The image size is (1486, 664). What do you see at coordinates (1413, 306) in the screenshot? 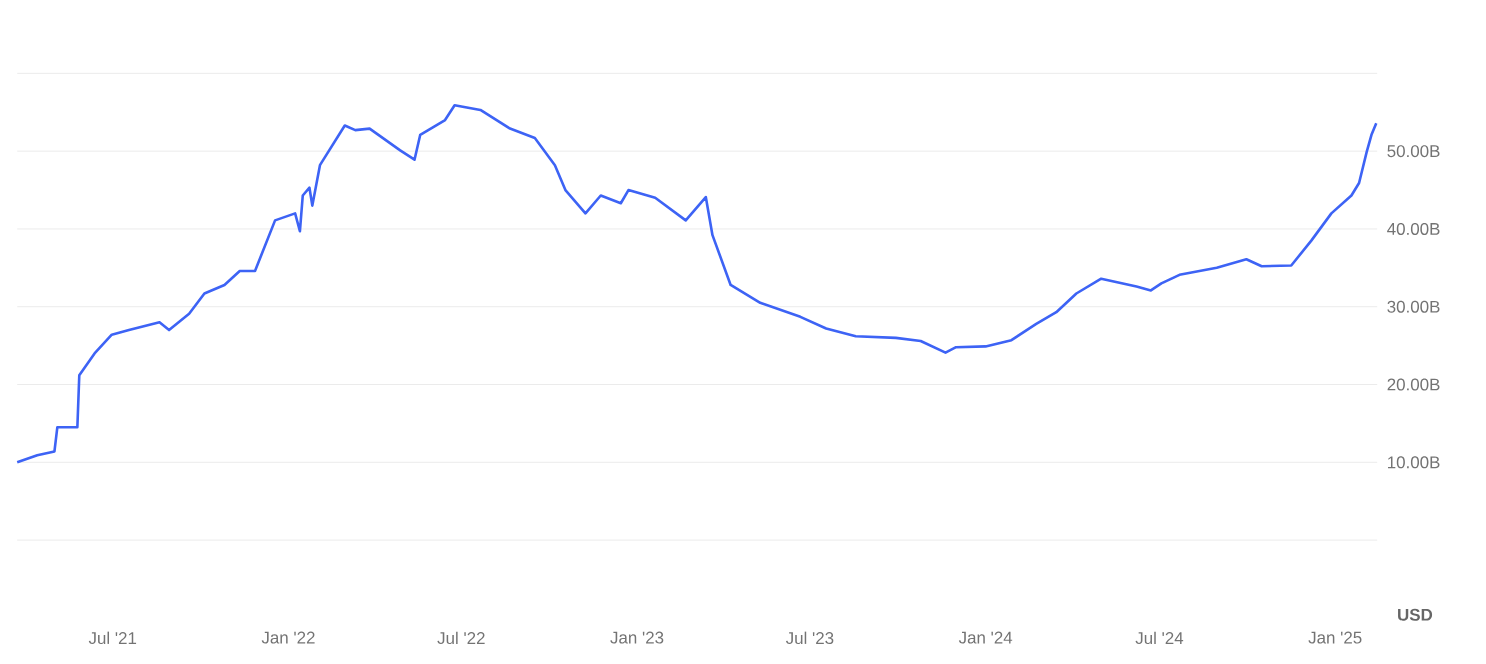
I see `y-tick-label: 30.00B` at bounding box center [1413, 306].